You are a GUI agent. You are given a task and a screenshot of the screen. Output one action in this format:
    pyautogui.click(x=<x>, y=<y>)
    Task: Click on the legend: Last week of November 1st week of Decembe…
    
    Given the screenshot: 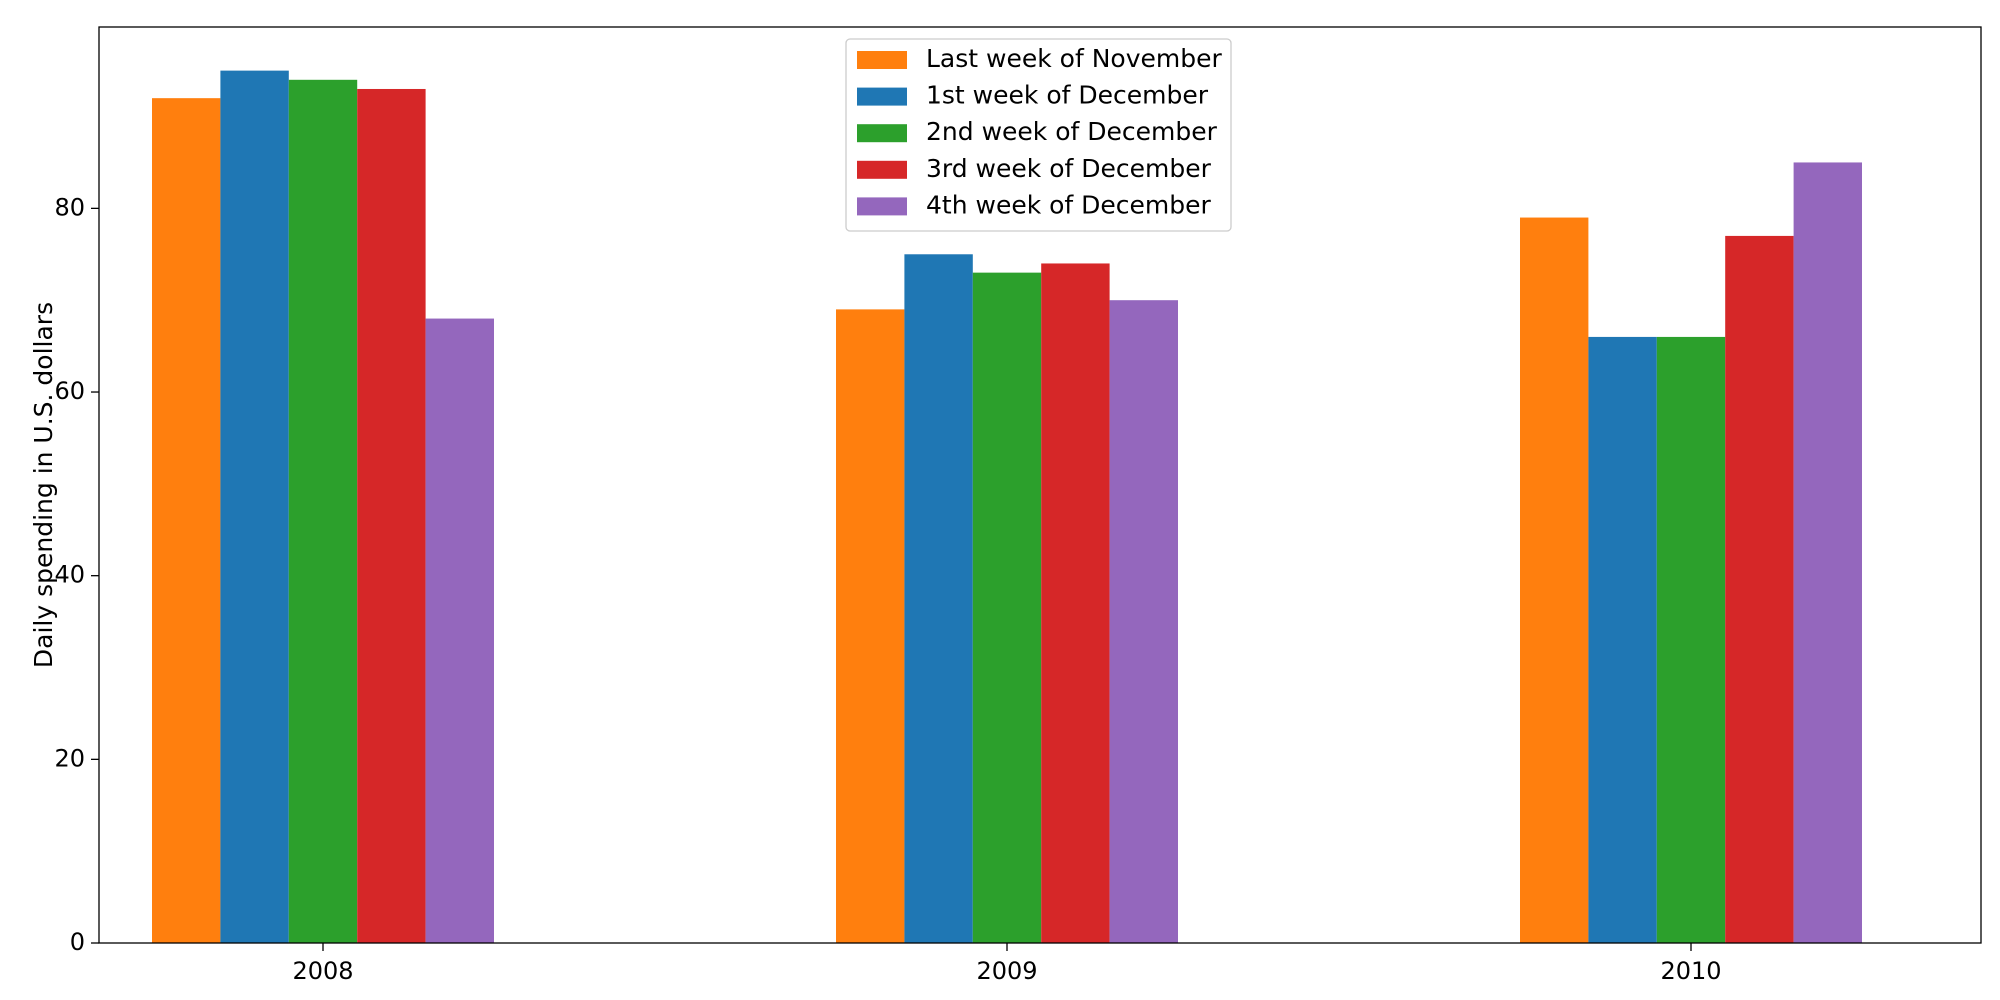 What is the action you would take?
    pyautogui.click(x=1038, y=135)
    